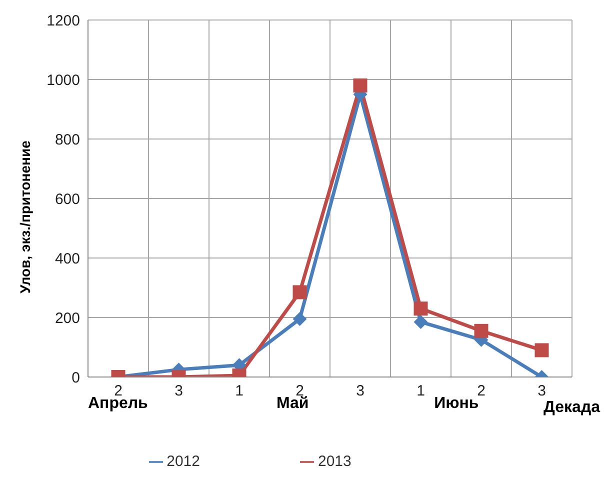 This screenshot has height=488, width=610. Describe the element at coordinates (481, 391) in the screenshot. I see `x-tick-label: 2` at that location.